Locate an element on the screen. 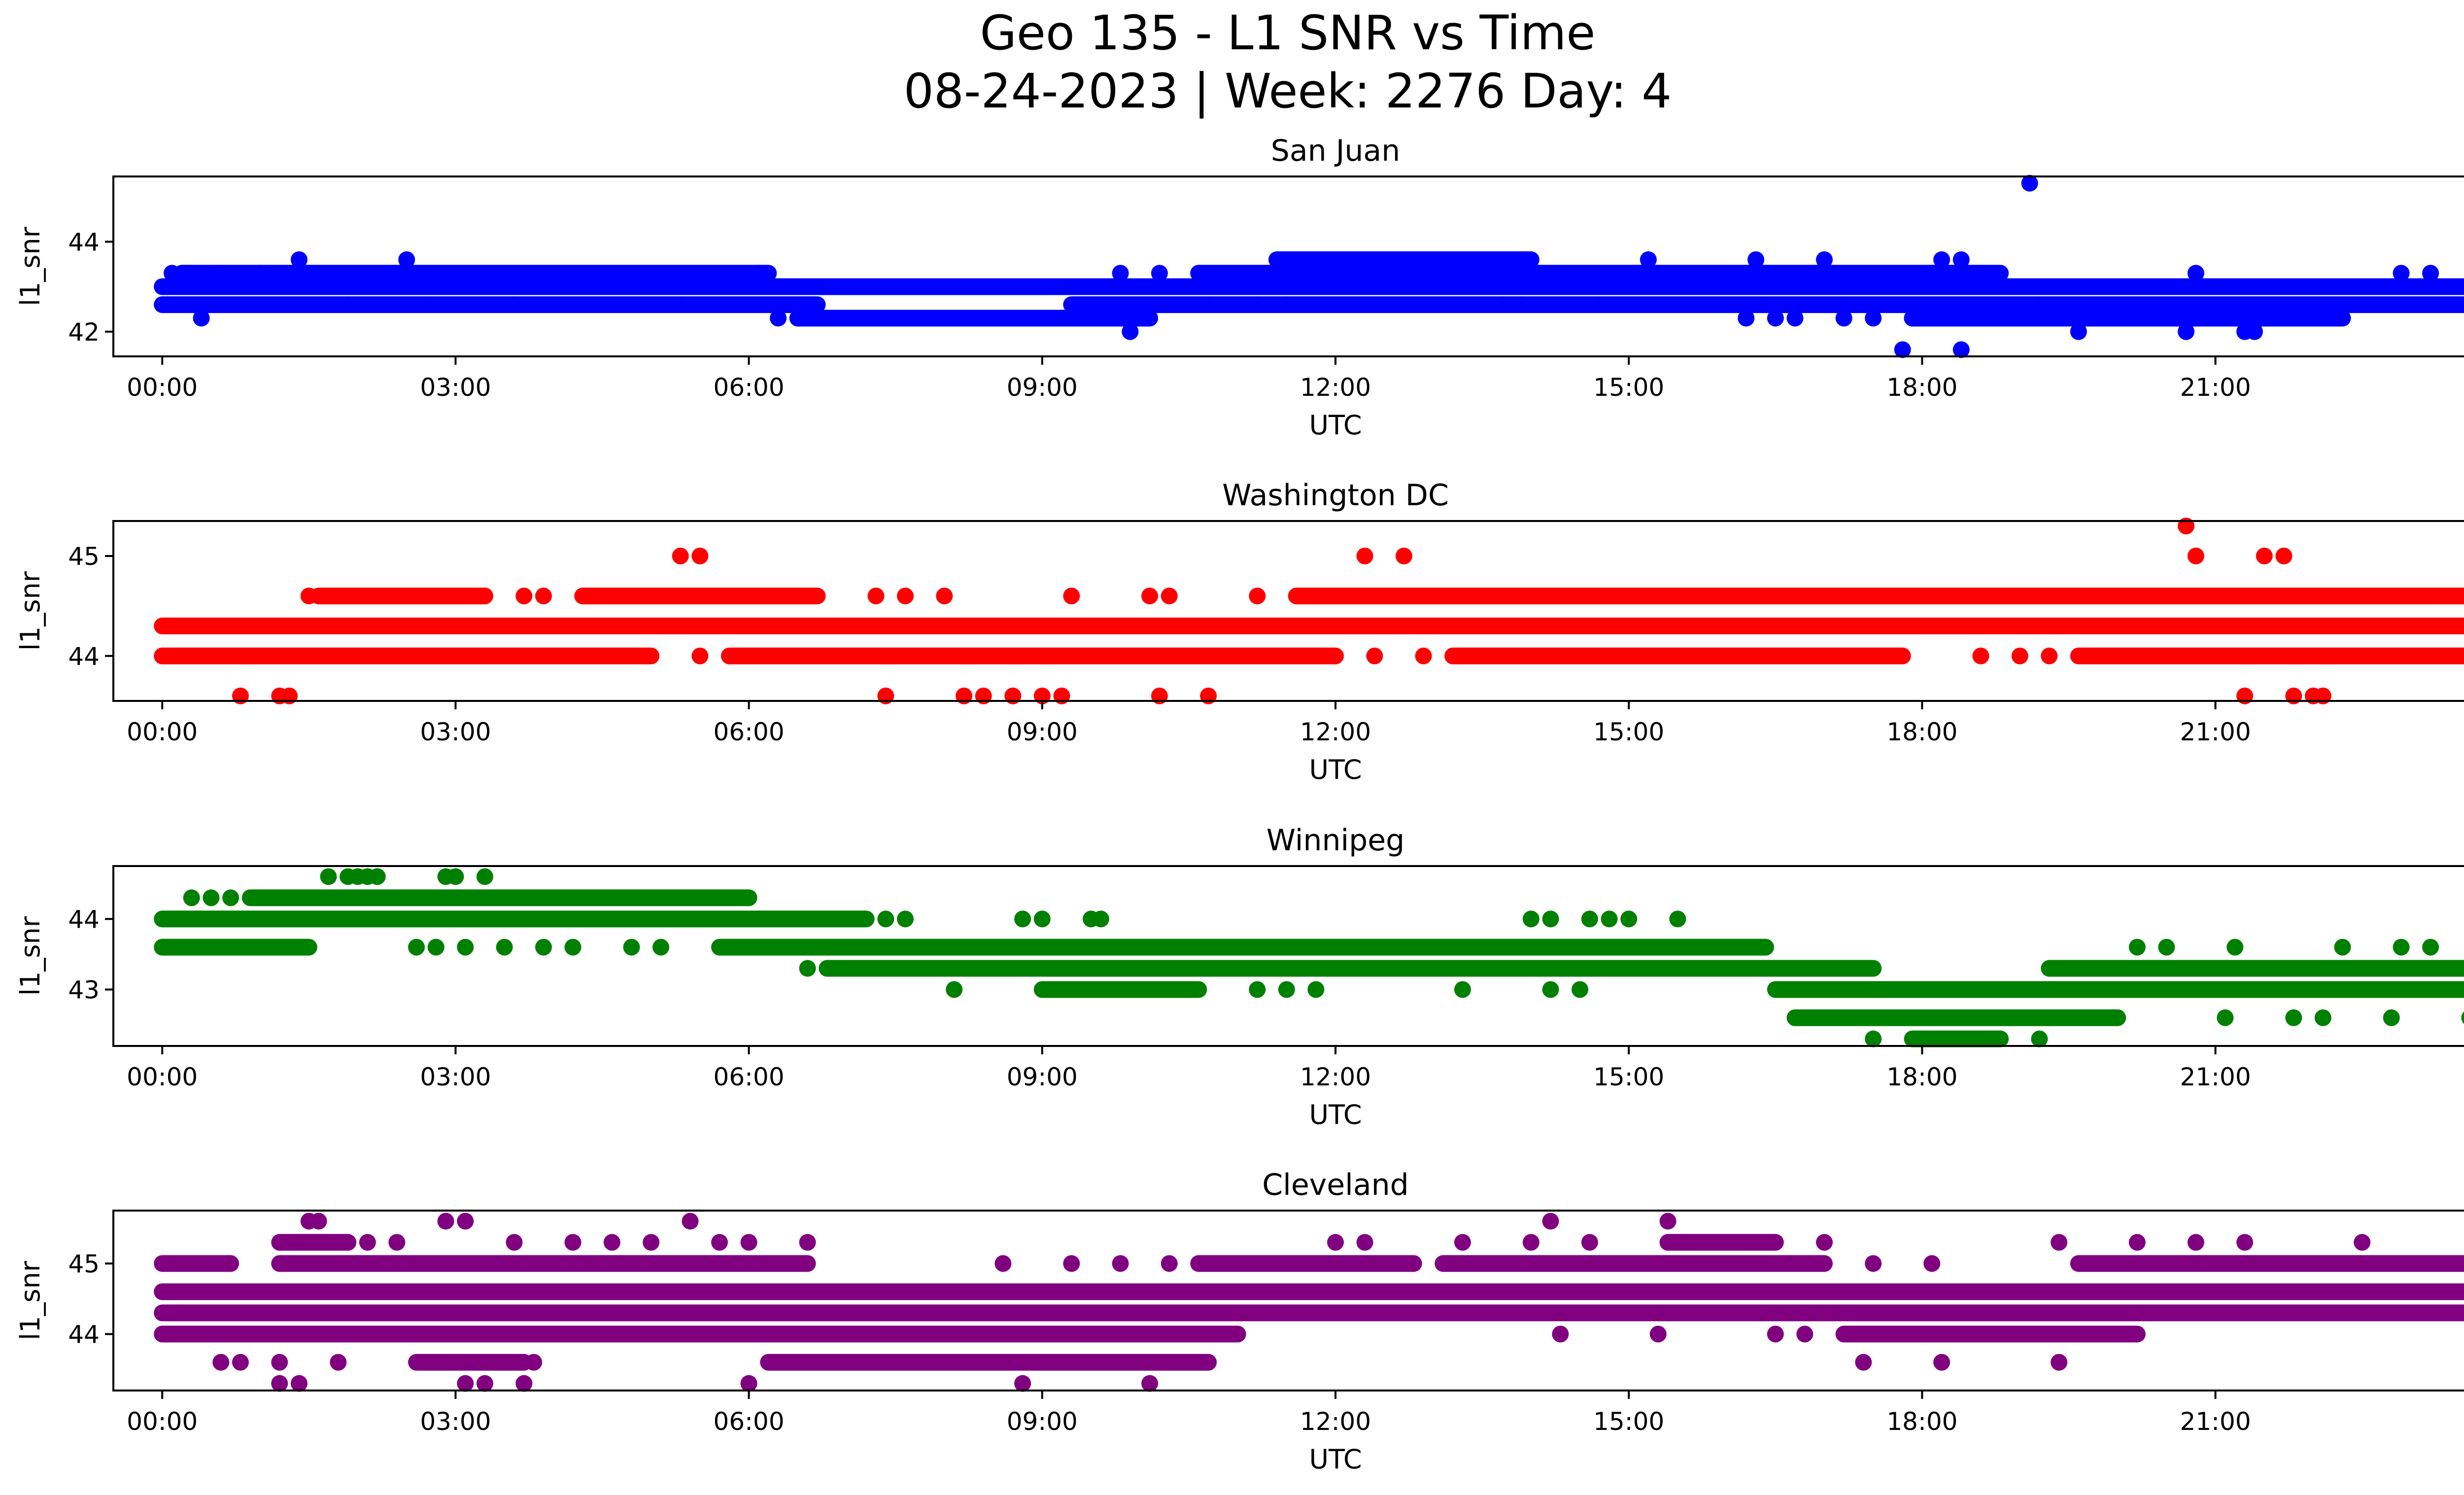 The width and height of the screenshot is (2464, 1495). x-tick-label: 18:00 is located at coordinates (1921, 1421).